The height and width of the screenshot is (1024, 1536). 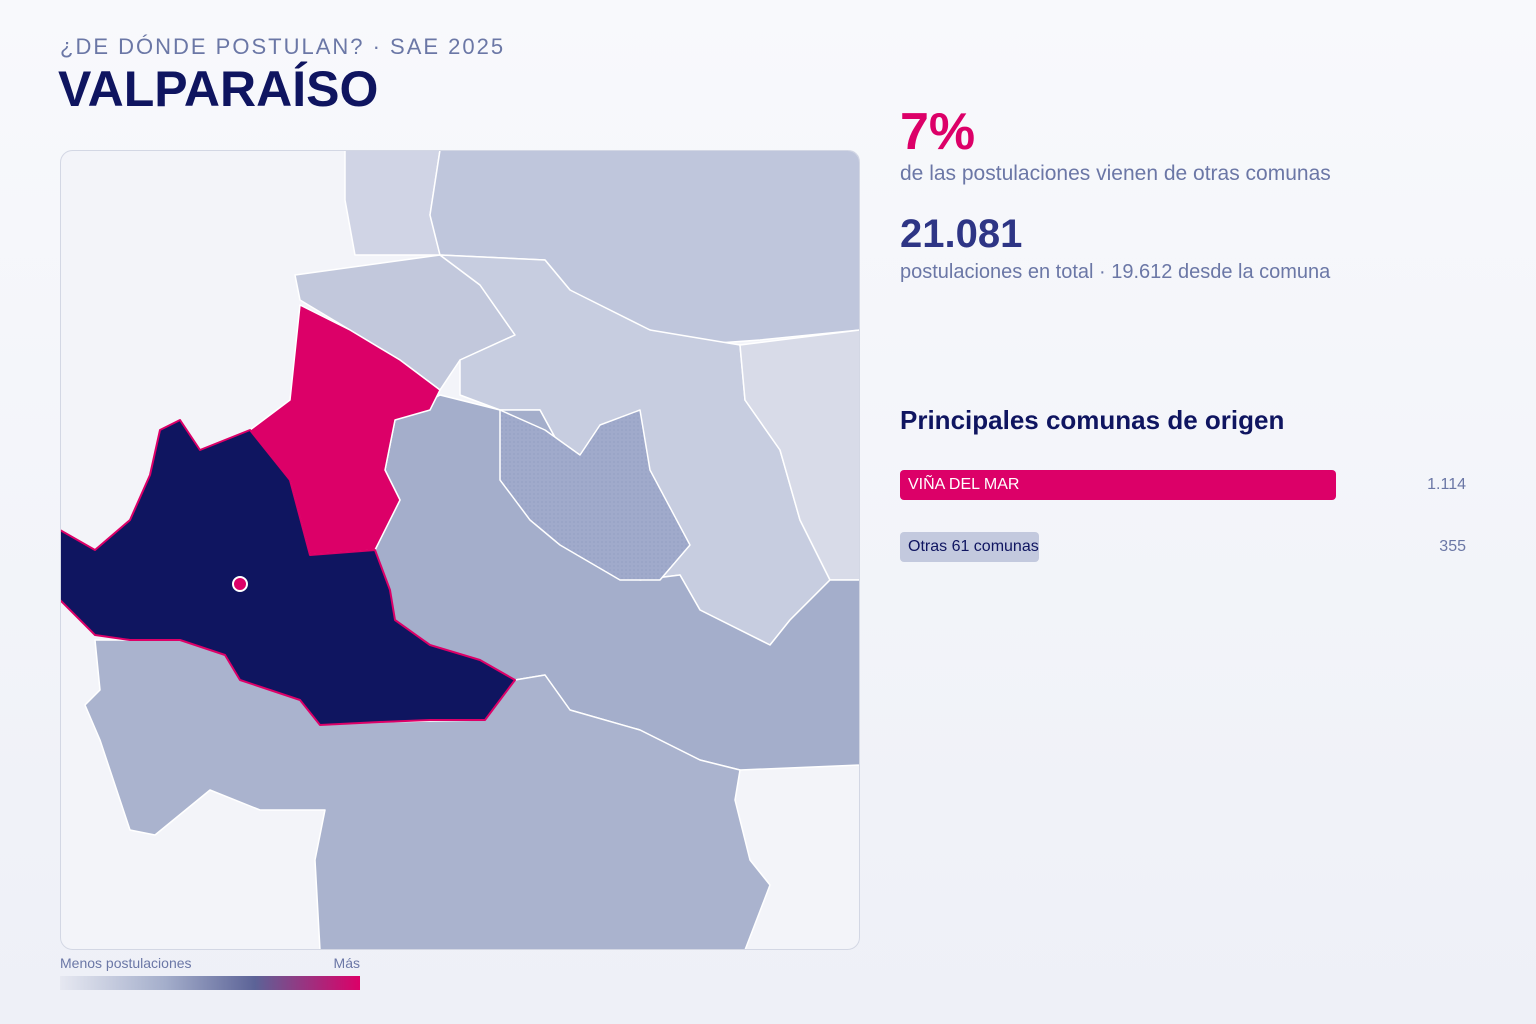 What do you see at coordinates (961, 234) in the screenshot?
I see `total: 21.081` at bounding box center [961, 234].